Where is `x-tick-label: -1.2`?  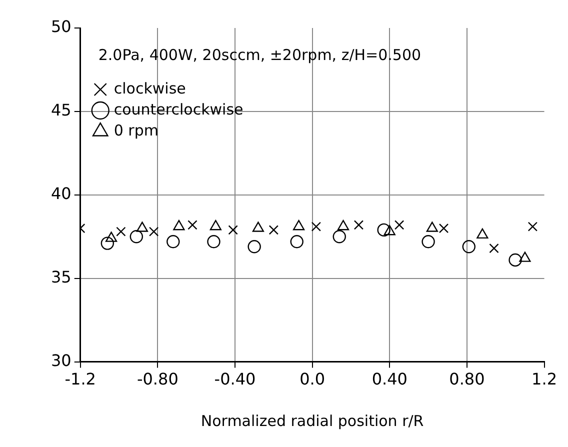
x-tick-label: -1.2 is located at coordinates (80, 379).